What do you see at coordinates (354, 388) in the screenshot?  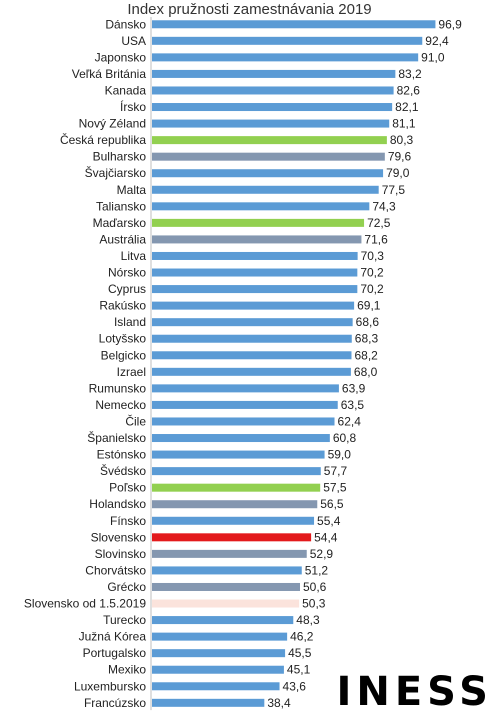 I see `value-label: 63,9` at bounding box center [354, 388].